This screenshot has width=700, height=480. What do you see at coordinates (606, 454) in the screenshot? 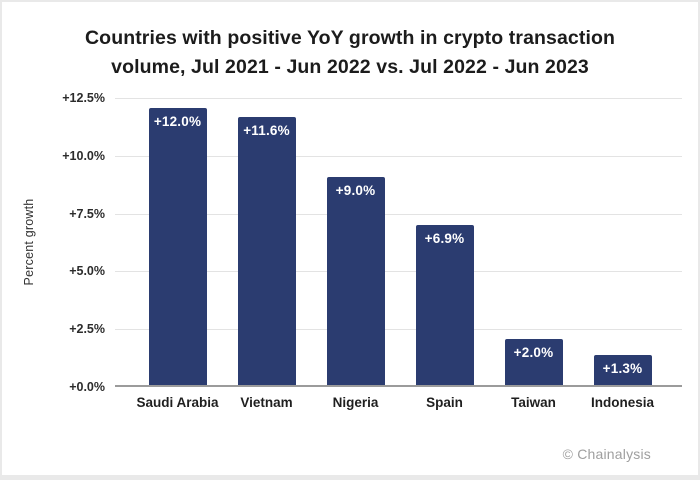
I see `watermark-credit: © Chainalysis` at bounding box center [606, 454].